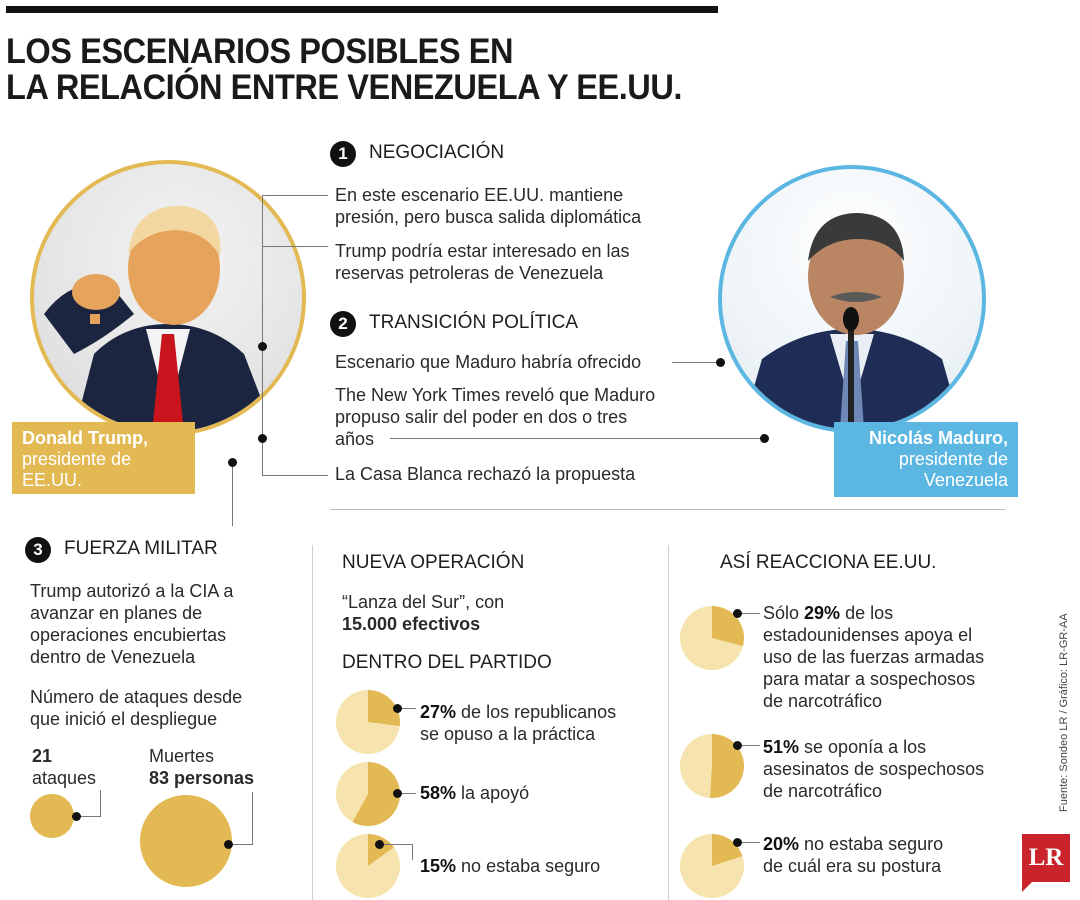  Describe the element at coordinates (42, 756) in the screenshot. I see `attacks-value: 21` at that location.